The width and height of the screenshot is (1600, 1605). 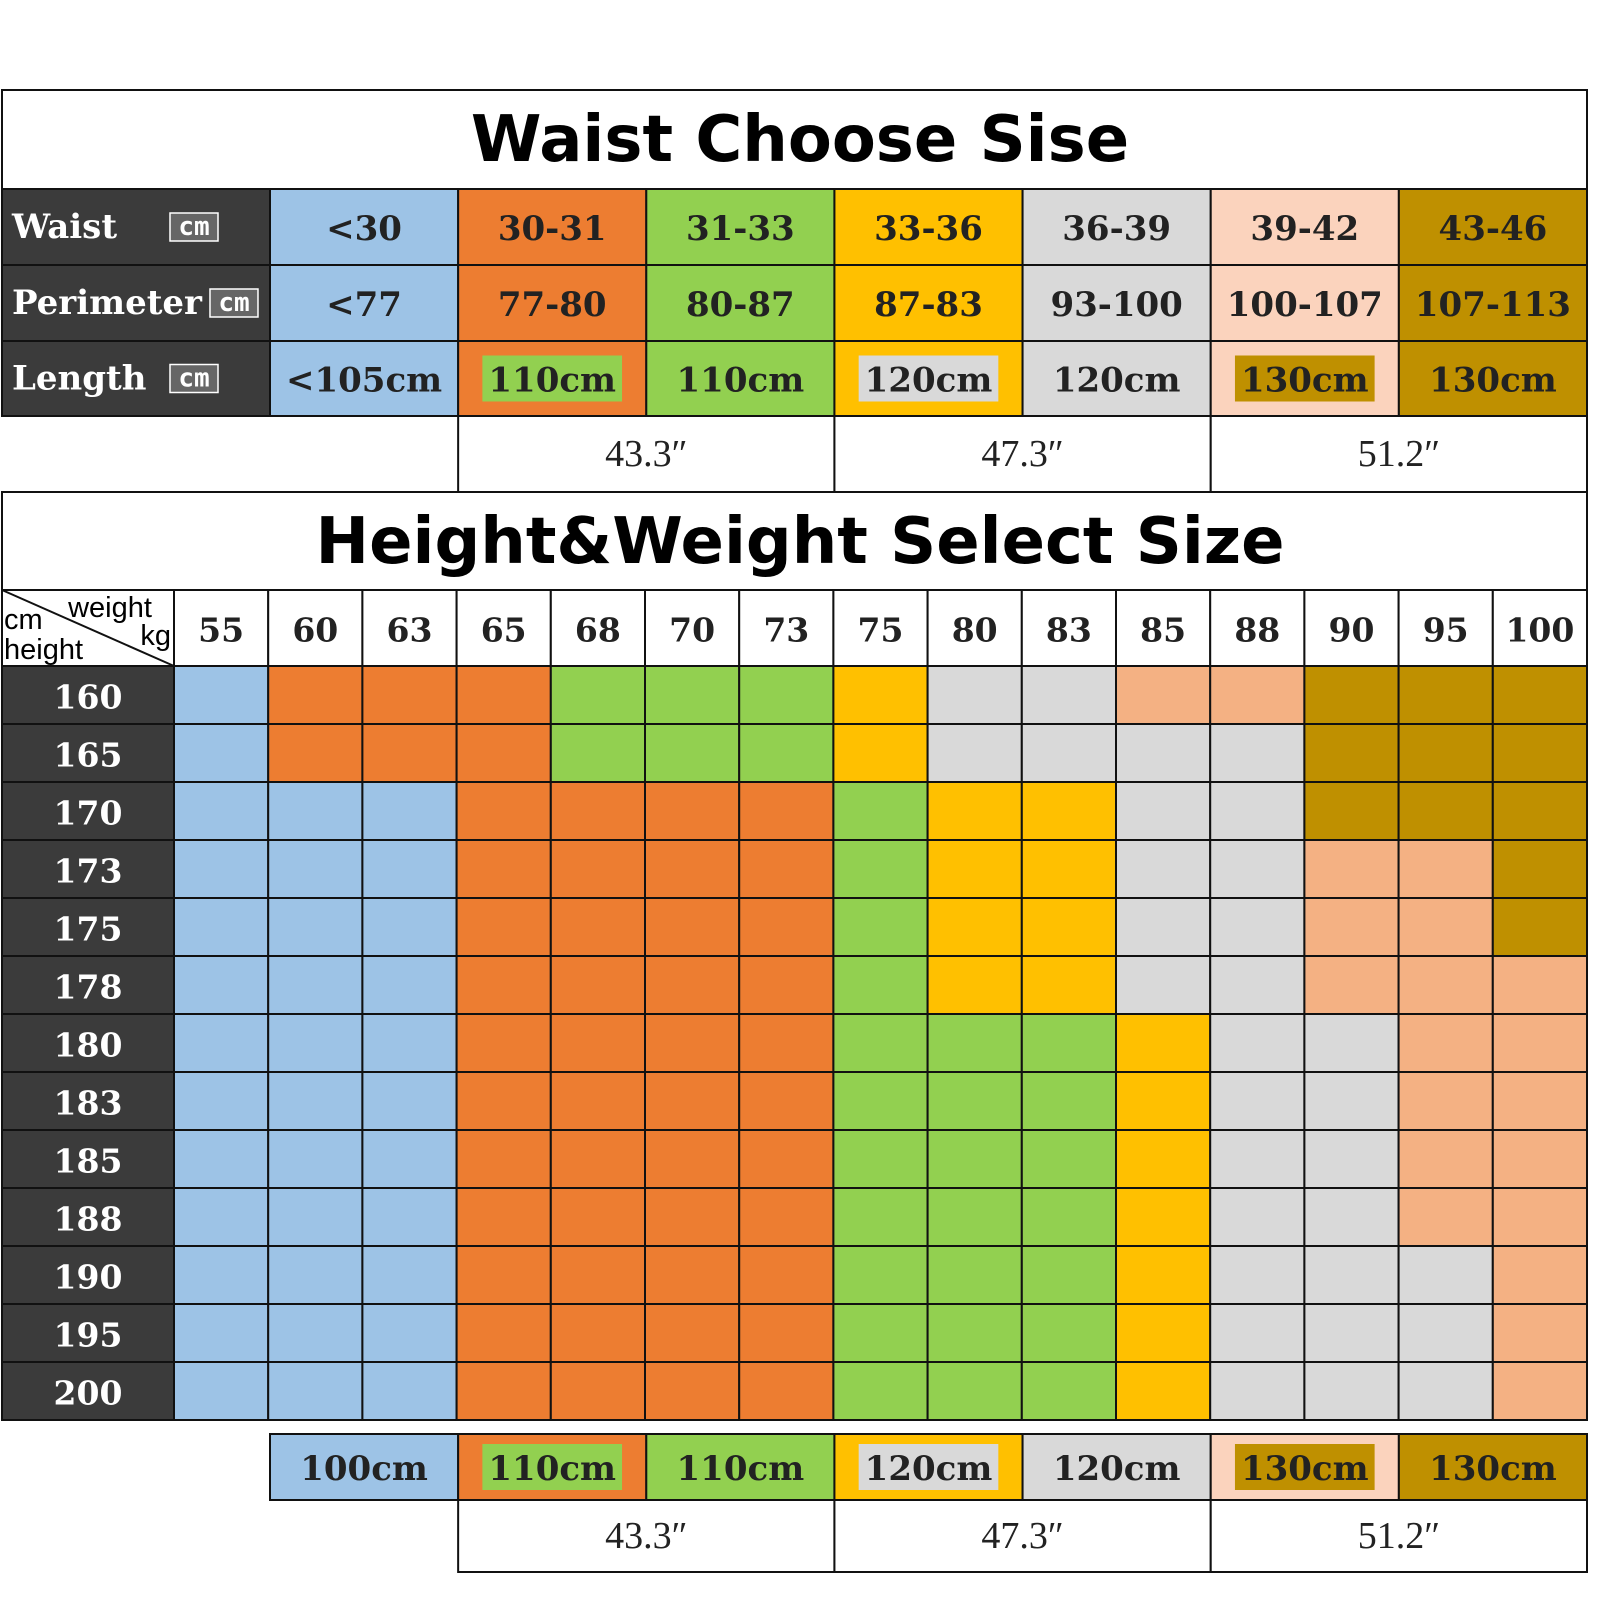 What do you see at coordinates (43, 650) in the screenshot?
I see `corner-label: height` at bounding box center [43, 650].